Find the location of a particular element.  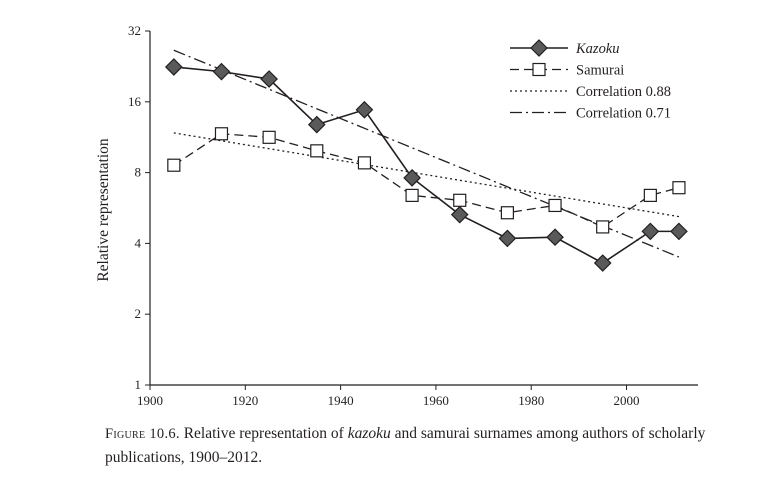

legend-entry: Kazoku is located at coordinates (565, 48).